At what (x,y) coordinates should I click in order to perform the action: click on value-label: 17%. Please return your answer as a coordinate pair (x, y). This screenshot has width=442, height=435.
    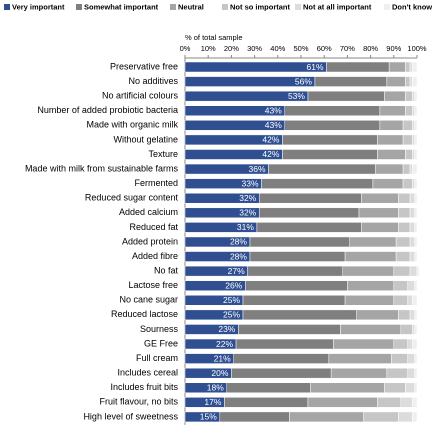
    Looking at the image, I should click on (212, 402).